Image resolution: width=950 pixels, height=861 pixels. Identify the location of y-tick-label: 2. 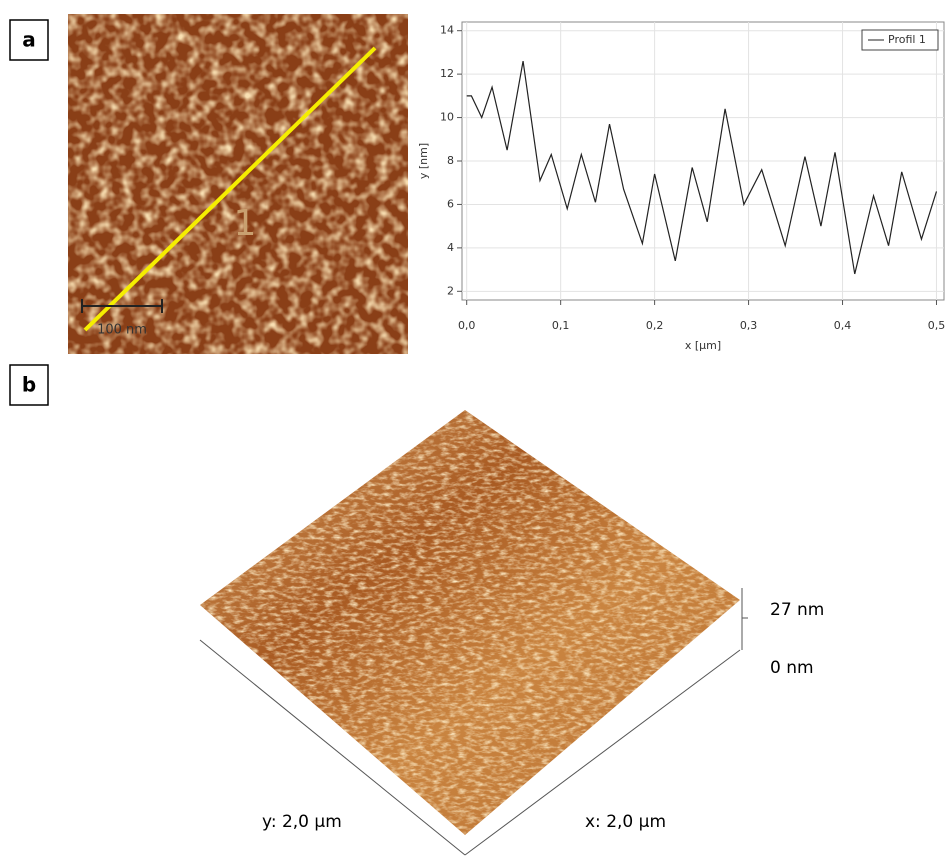
(450, 290).